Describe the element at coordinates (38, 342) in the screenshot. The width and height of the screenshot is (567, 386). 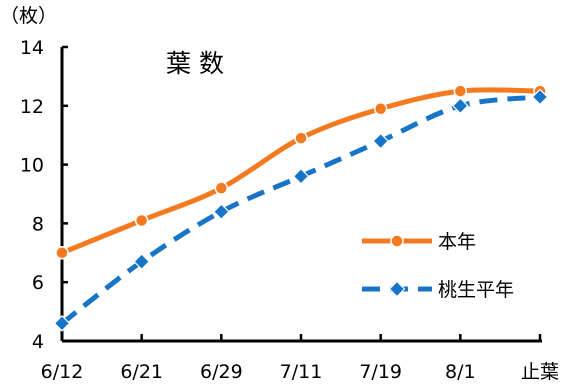
I see `y-tick-label: 4` at that location.